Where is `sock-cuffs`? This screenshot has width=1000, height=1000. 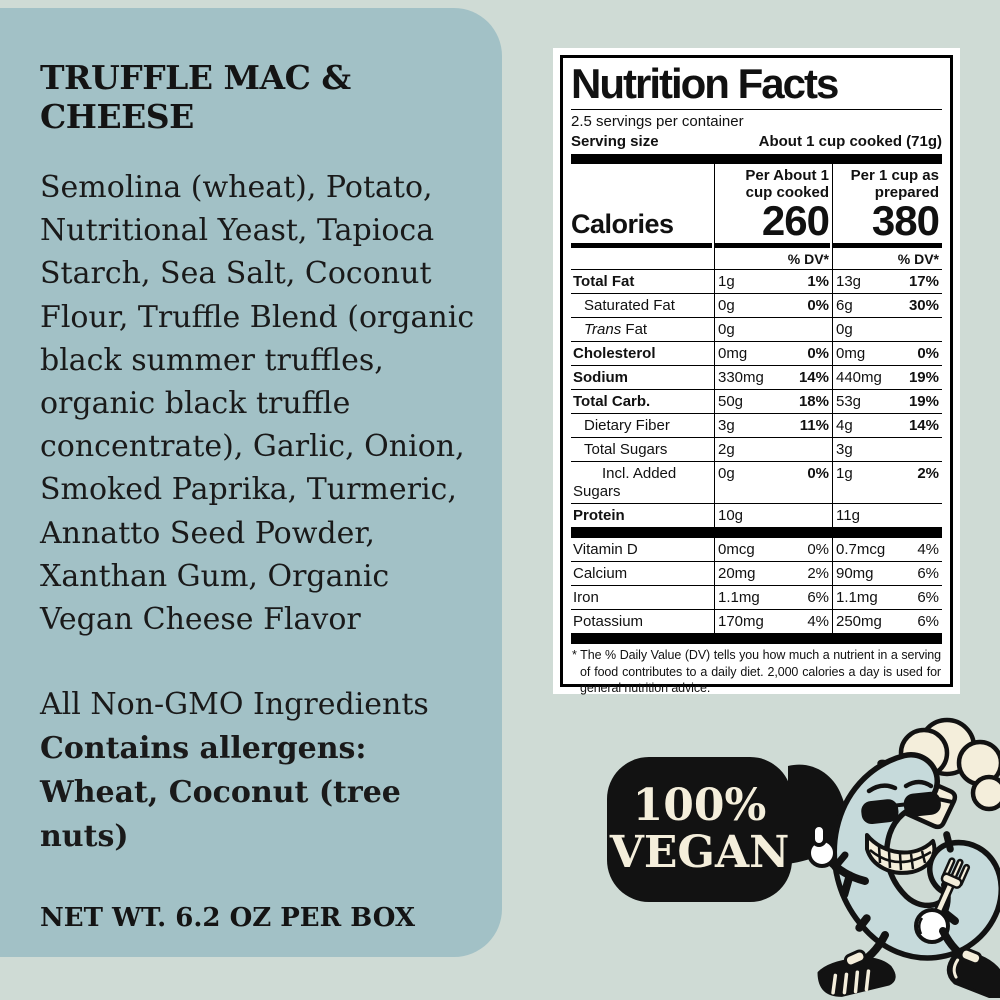 sock-cuffs is located at coordinates (913, 957).